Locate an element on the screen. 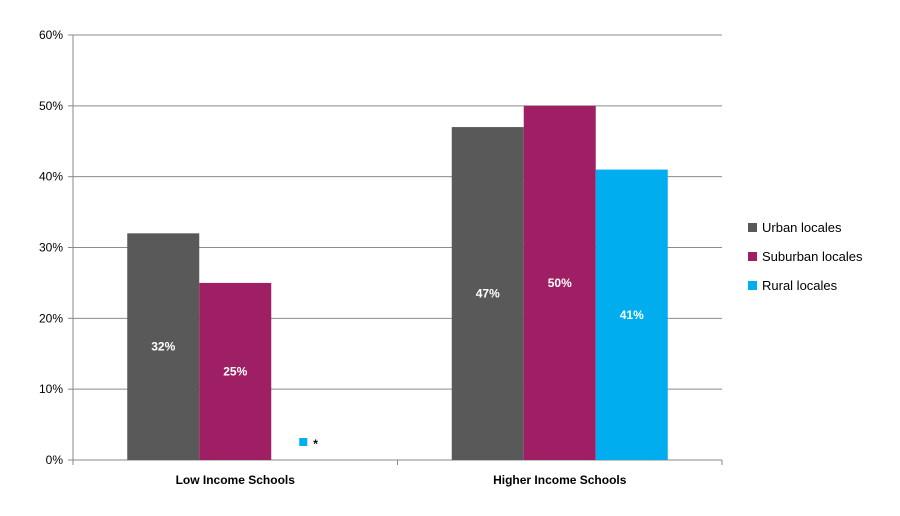 This screenshot has width=900, height=516. data-label: 32% is located at coordinates (163, 347).